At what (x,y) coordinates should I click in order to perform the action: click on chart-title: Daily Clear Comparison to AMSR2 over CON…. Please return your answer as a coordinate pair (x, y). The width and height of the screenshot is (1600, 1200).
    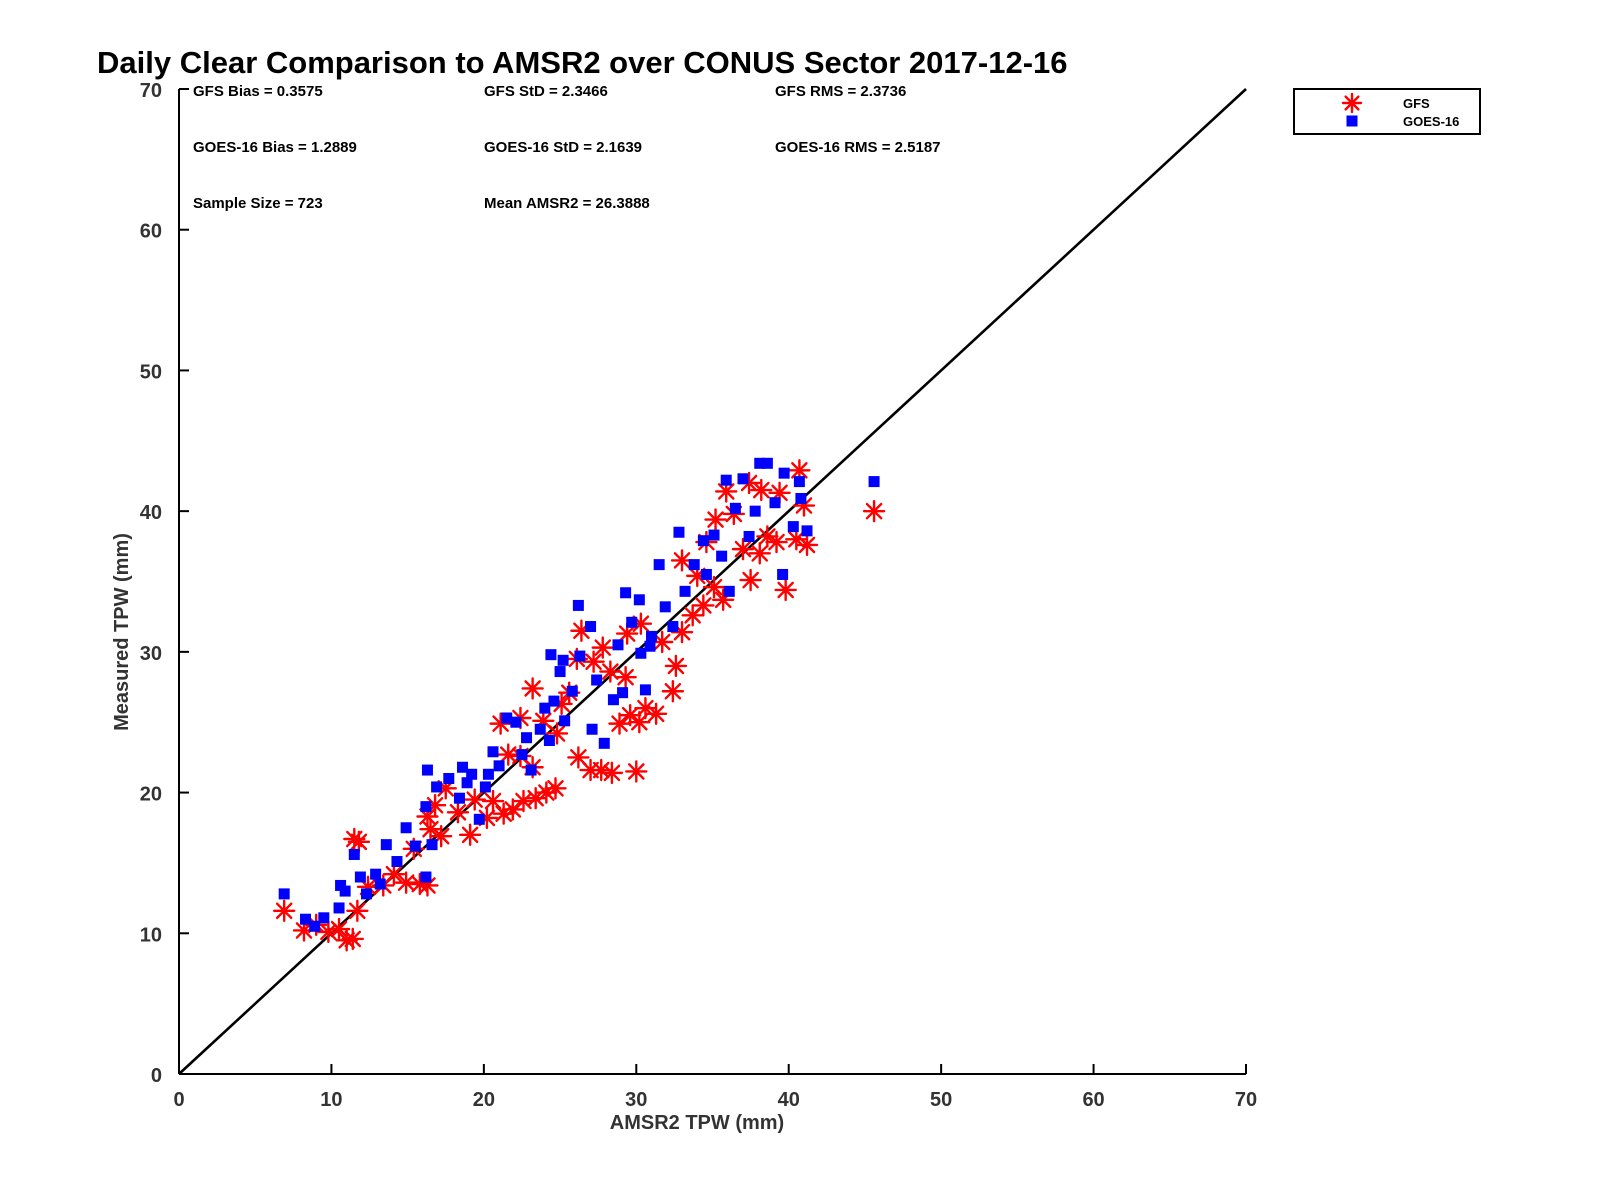
    Looking at the image, I should click on (582, 62).